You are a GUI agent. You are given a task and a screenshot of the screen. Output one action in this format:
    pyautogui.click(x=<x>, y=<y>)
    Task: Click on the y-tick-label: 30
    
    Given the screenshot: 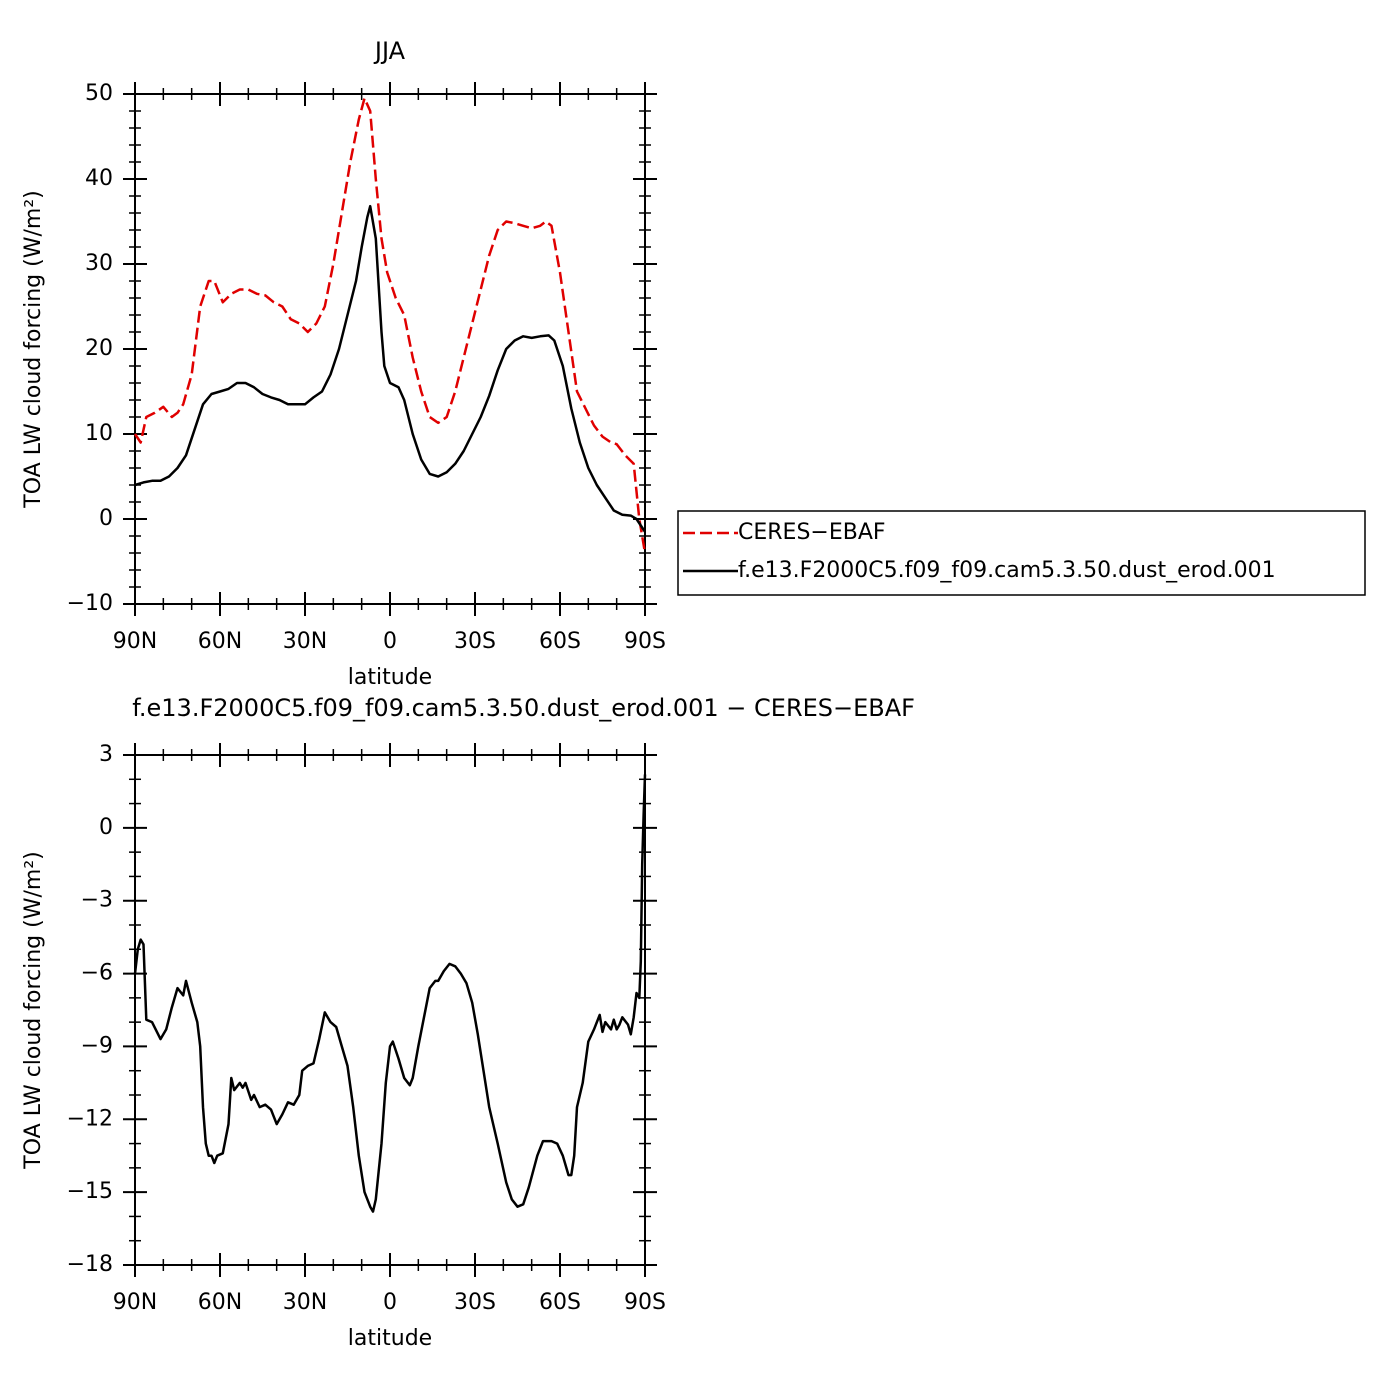 What is the action you would take?
    pyautogui.click(x=99, y=263)
    